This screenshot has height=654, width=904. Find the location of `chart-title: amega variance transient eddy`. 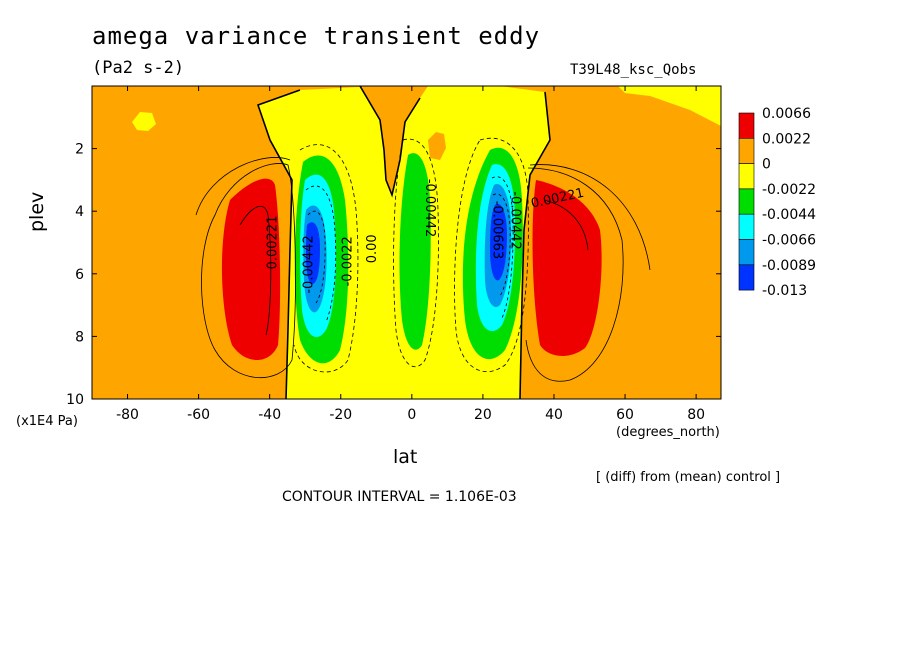

chart-title: amega variance transient eddy is located at coordinates (316, 36).